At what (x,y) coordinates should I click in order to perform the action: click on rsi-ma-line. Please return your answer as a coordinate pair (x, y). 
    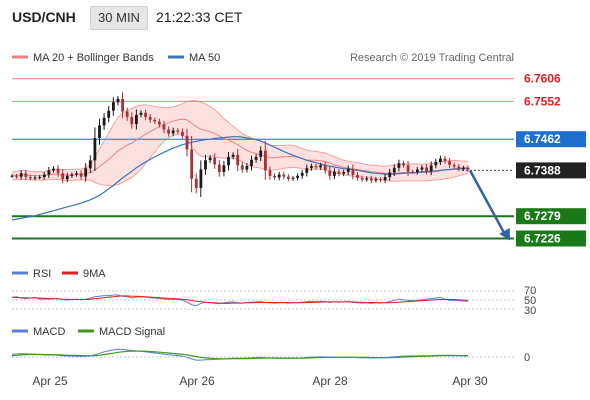
    Looking at the image, I should click on (240, 299).